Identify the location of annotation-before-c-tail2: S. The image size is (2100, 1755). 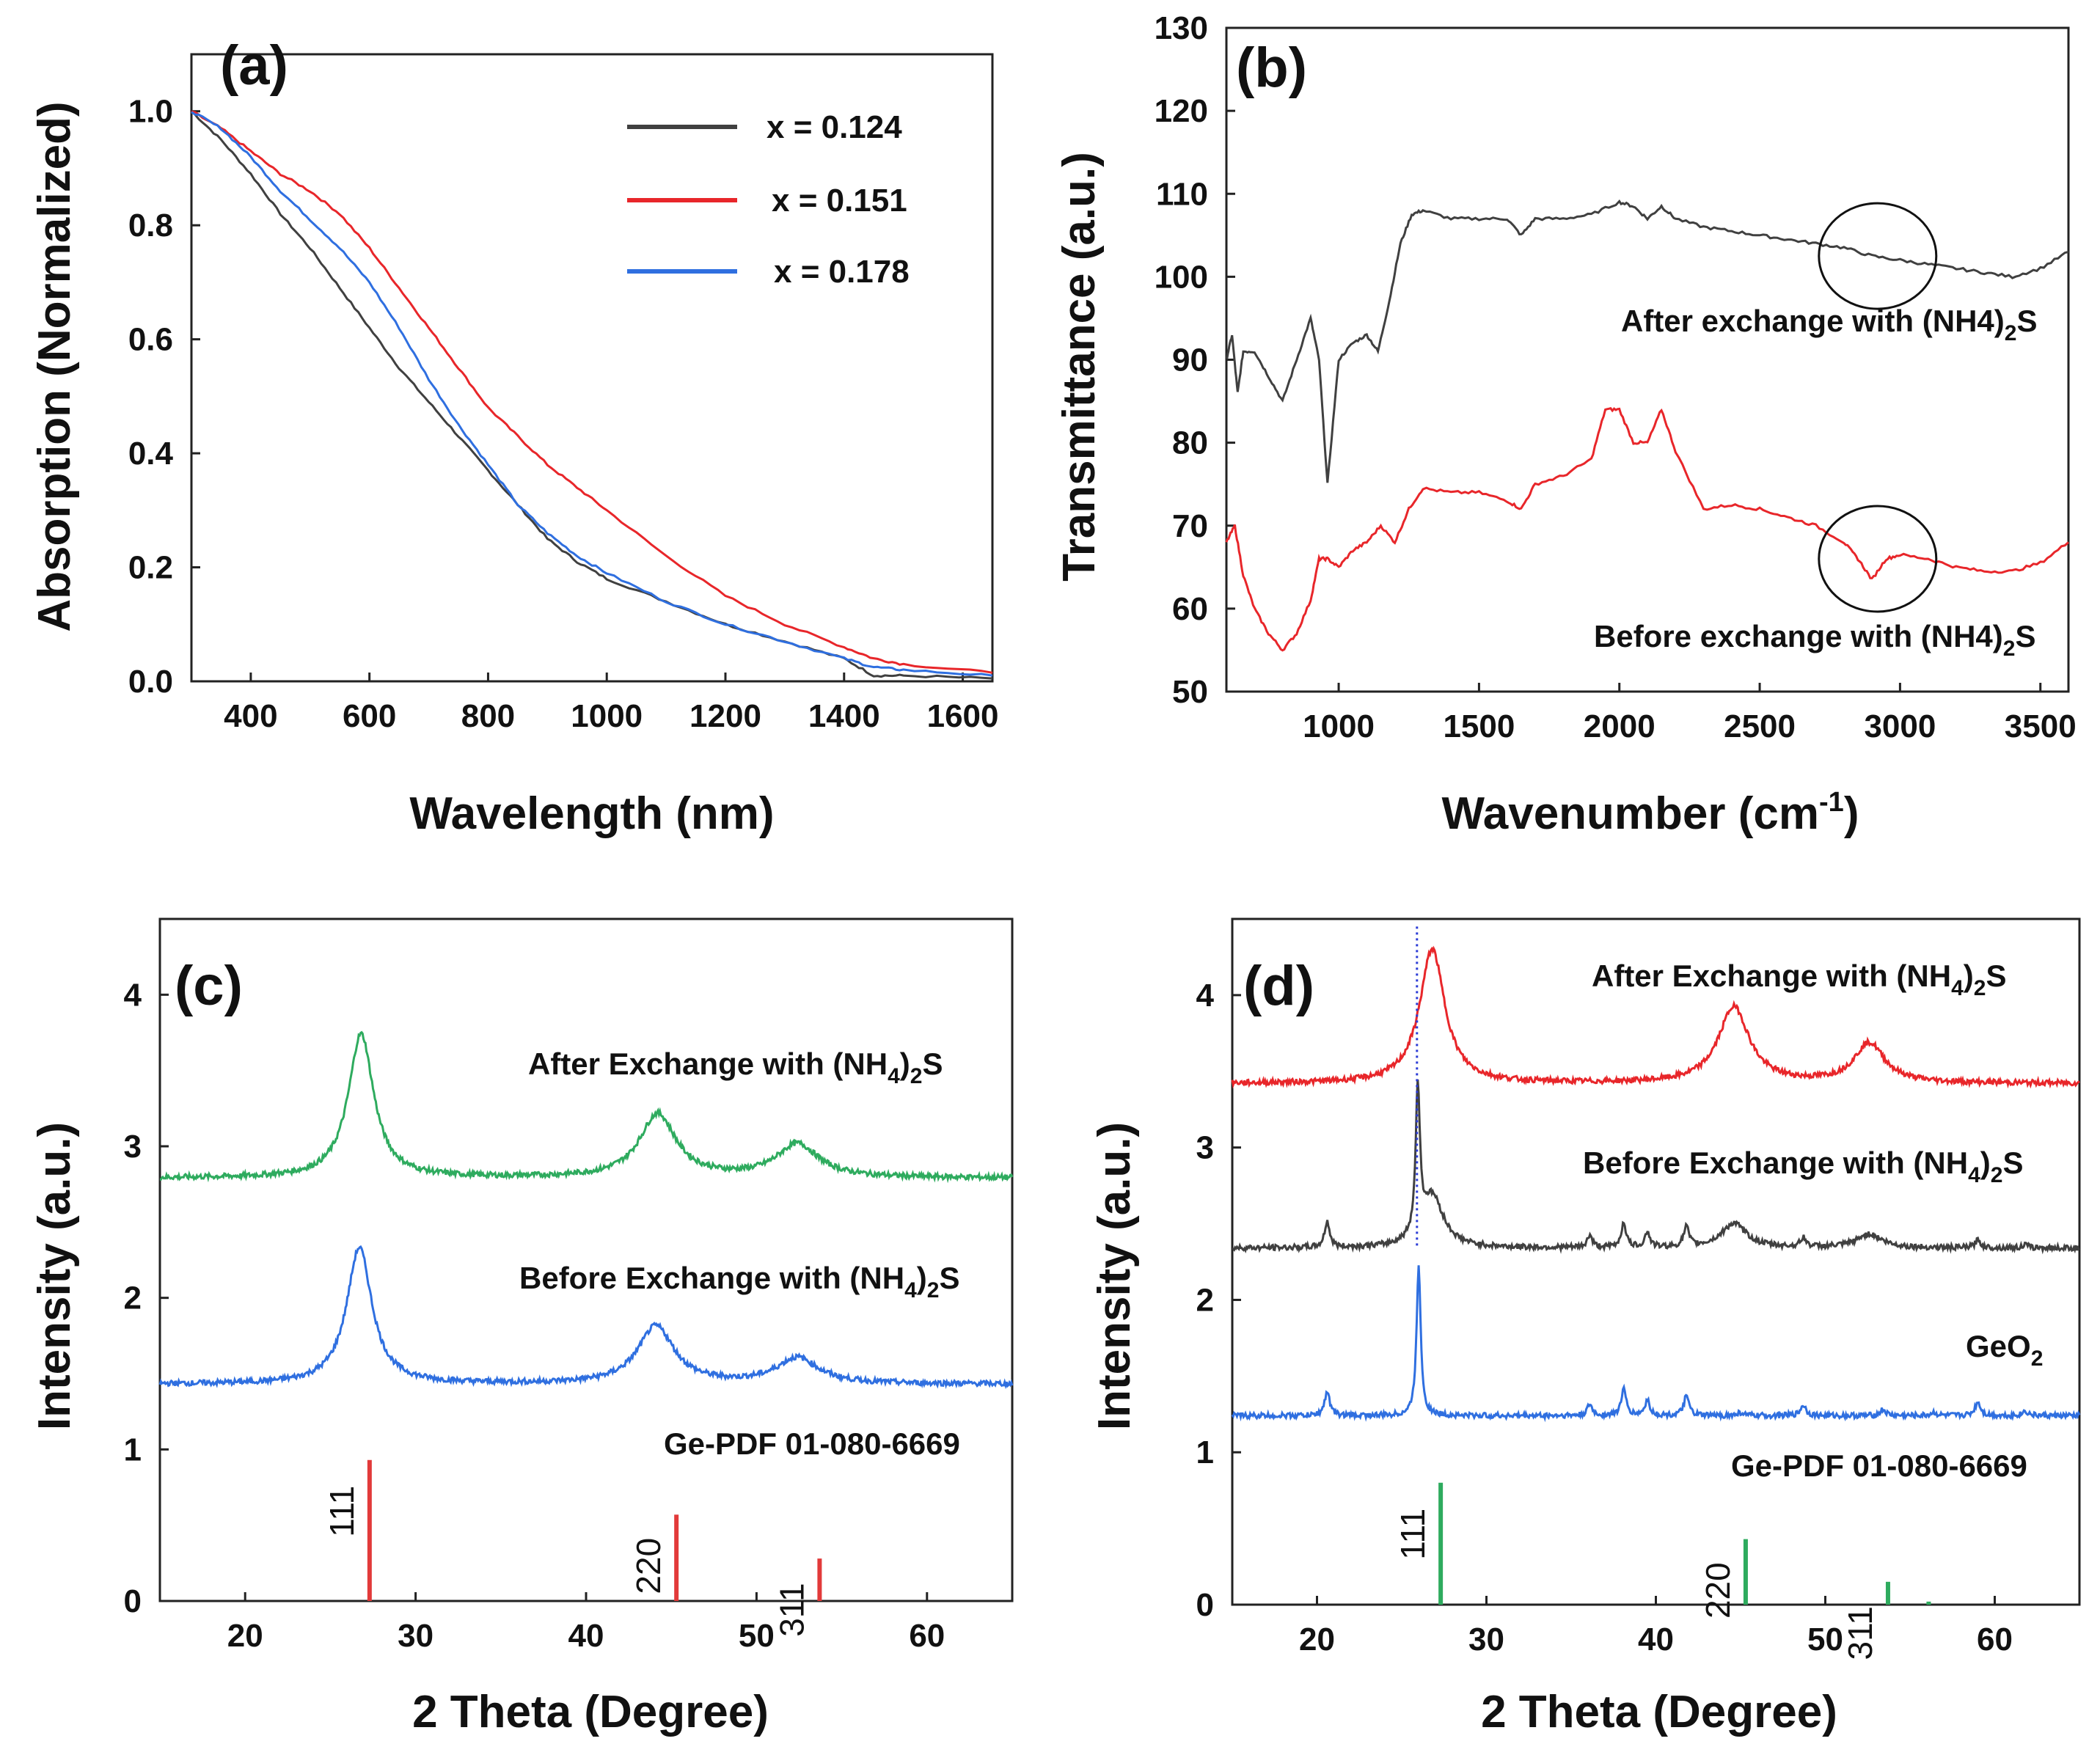
(949, 1278).